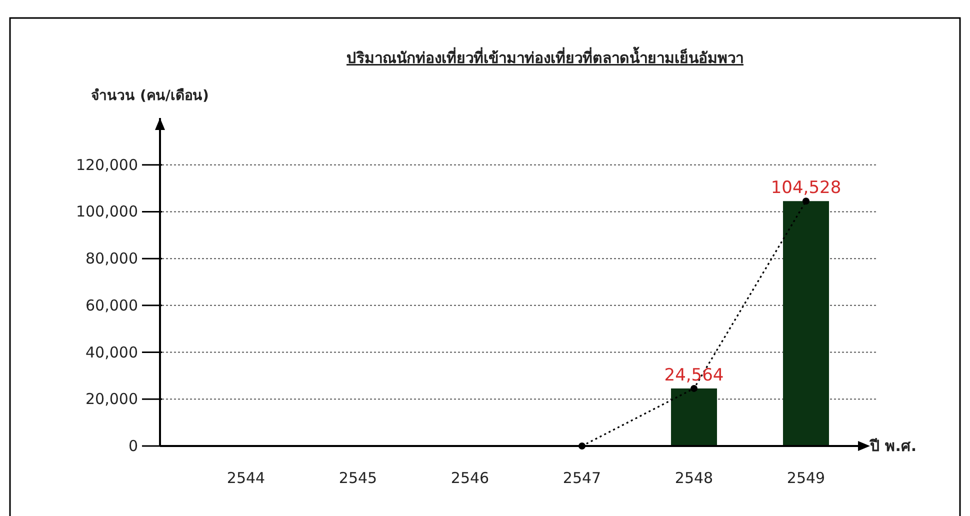 The width and height of the screenshot is (970, 516). What do you see at coordinates (107, 211) in the screenshot?
I see `y-tick-label: 100,000` at bounding box center [107, 211].